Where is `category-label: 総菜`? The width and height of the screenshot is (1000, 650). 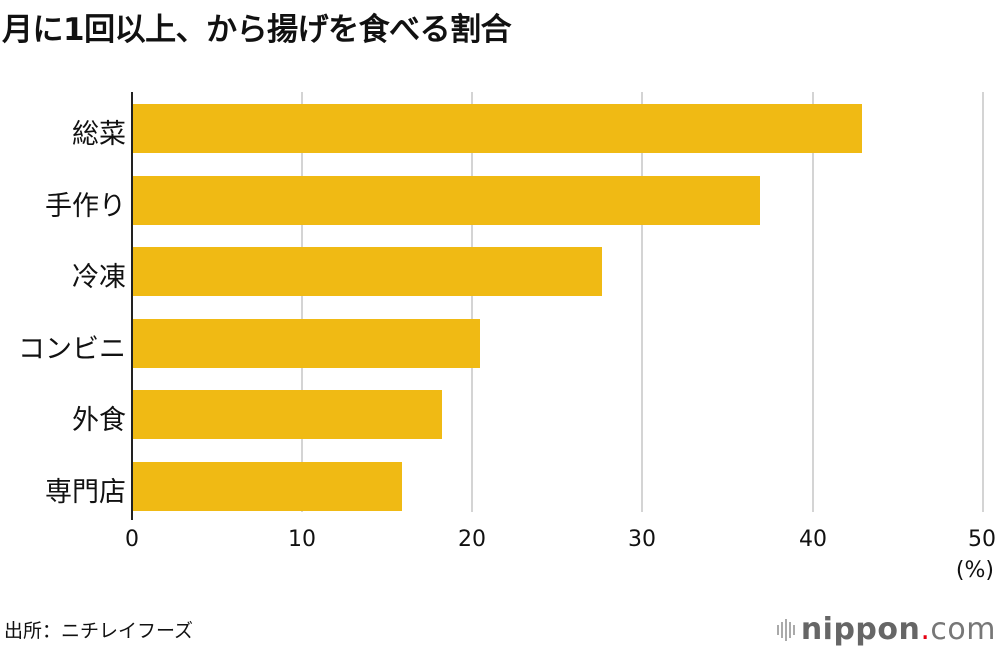 category-label: 総菜 is located at coordinates (99, 134).